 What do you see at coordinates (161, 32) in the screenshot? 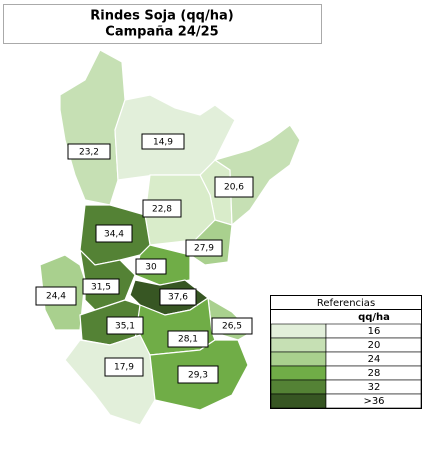
I see `subtitle: Campaña 24/25` at bounding box center [161, 32].